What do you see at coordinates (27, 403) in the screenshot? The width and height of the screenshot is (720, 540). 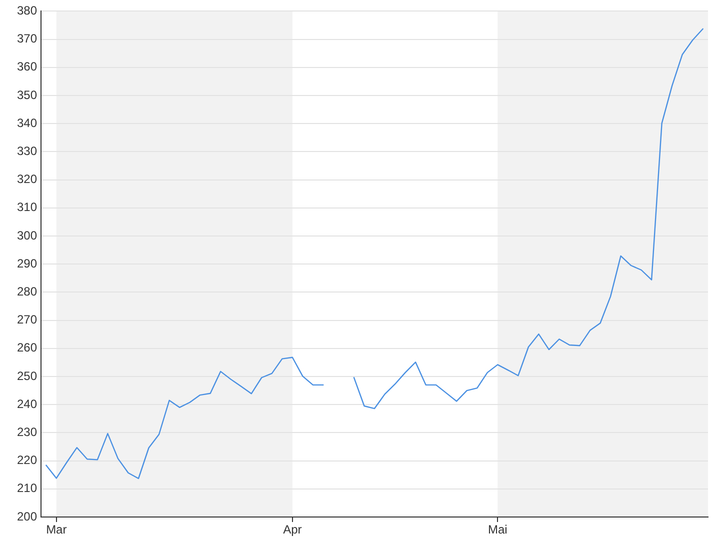 I see `y-tick-label: 240` at bounding box center [27, 403].